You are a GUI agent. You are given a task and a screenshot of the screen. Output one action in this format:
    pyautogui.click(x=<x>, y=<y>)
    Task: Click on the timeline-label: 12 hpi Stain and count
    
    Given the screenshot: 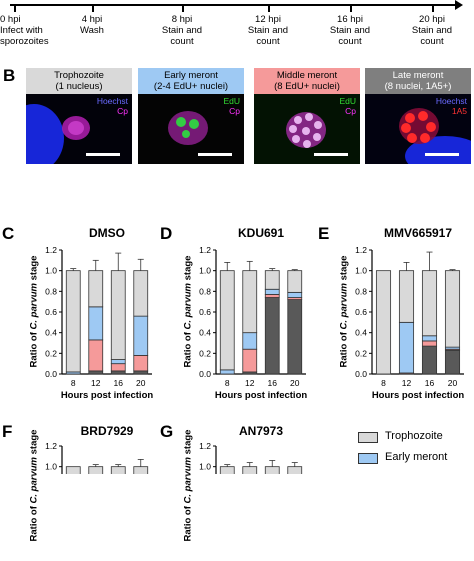 What is the action you would take?
    pyautogui.click(x=268, y=30)
    